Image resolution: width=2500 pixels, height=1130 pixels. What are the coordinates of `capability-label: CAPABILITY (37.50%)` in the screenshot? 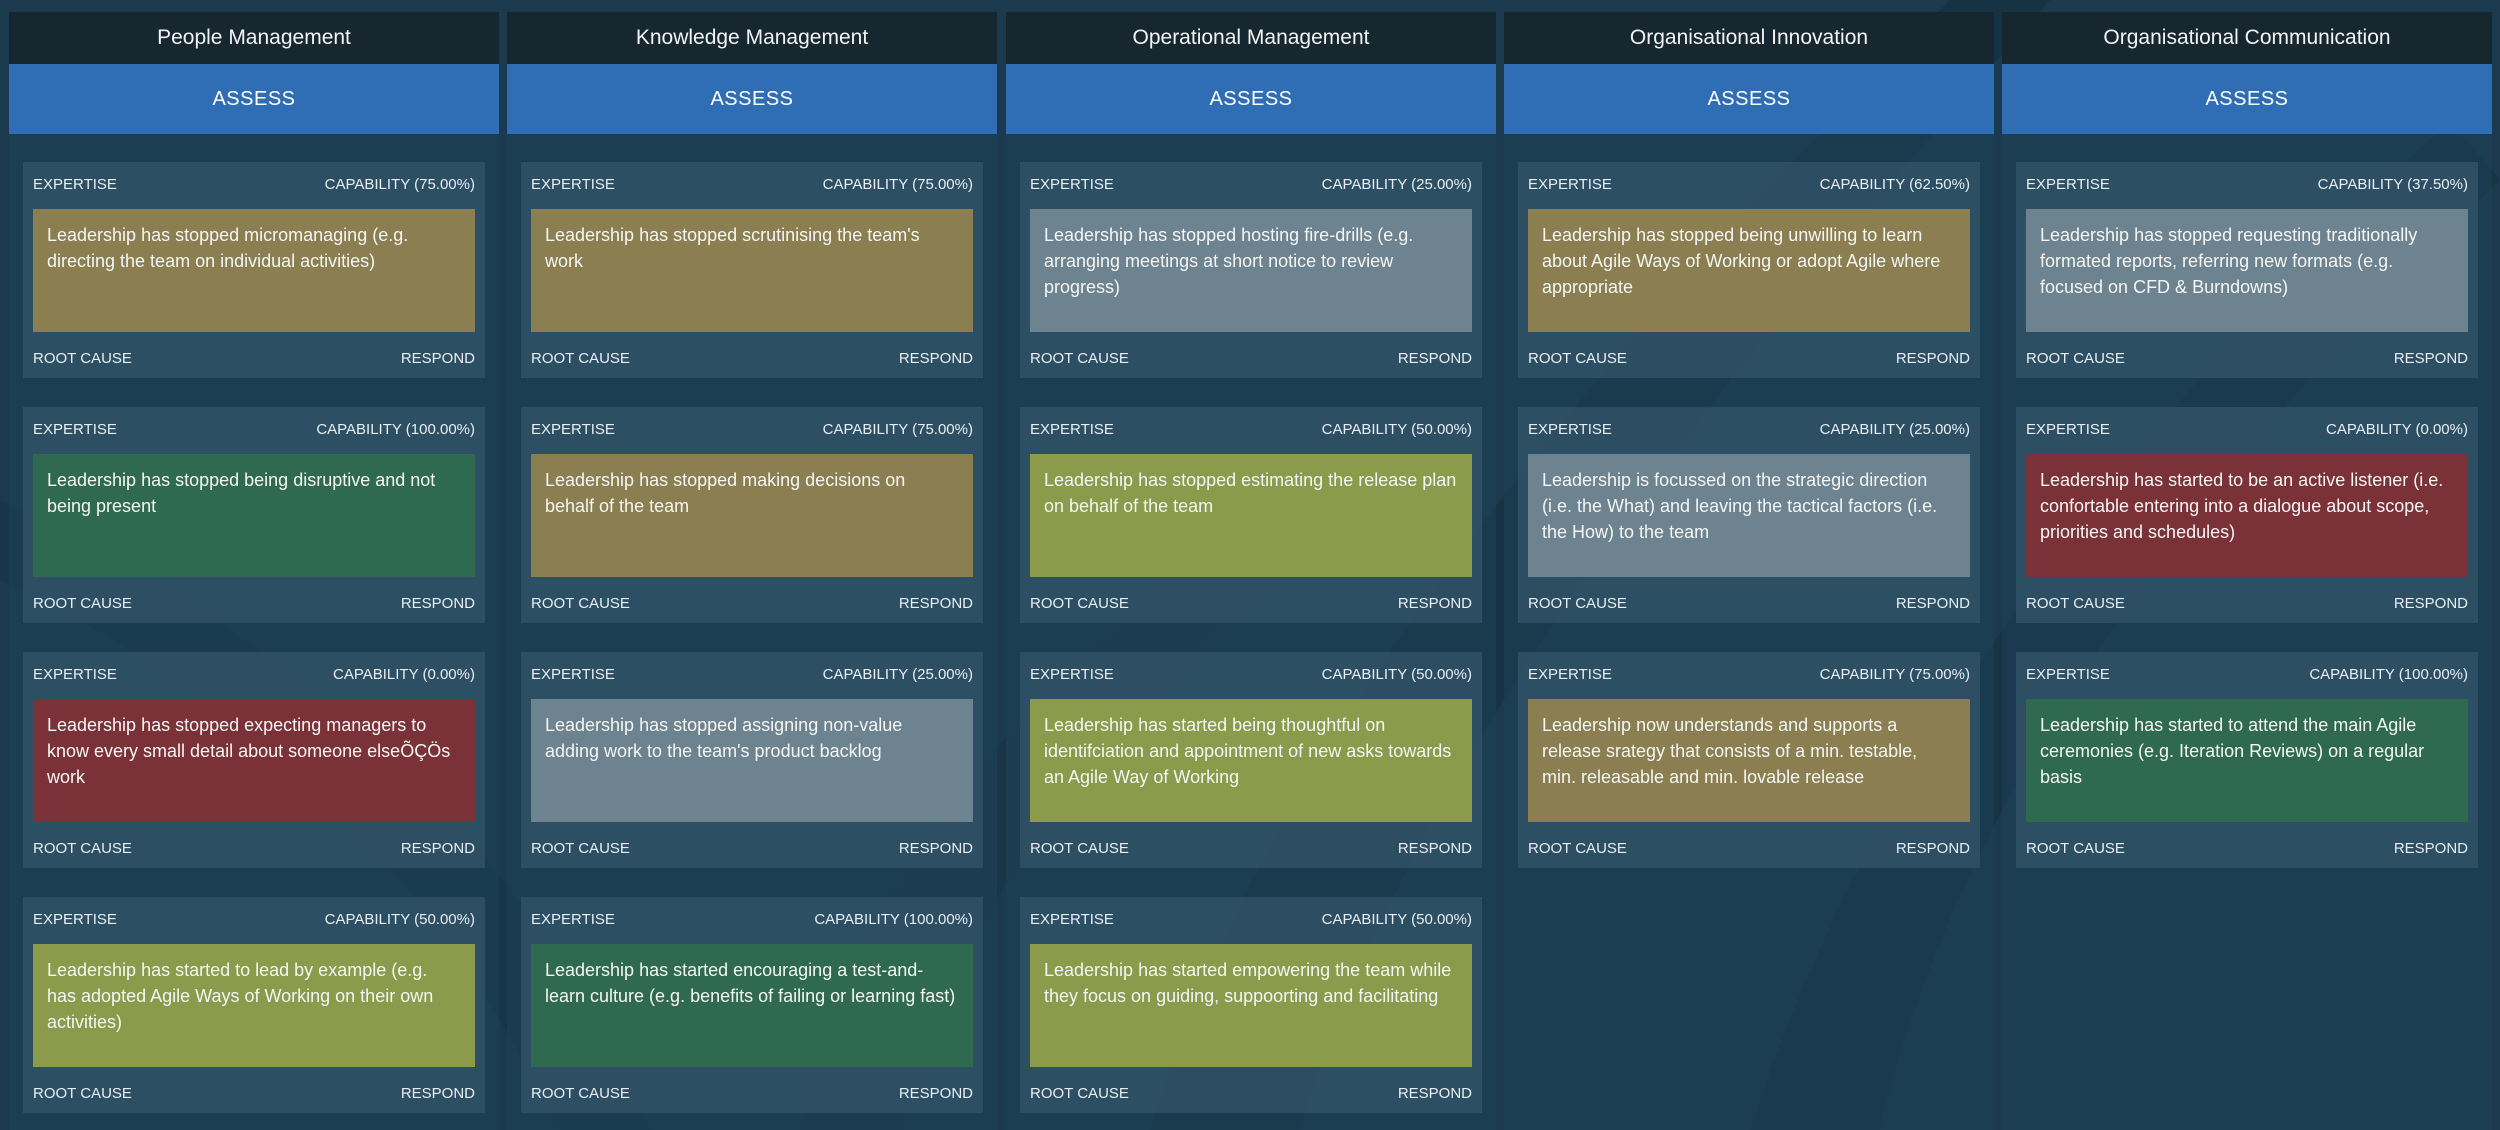 It's located at (2392, 184).